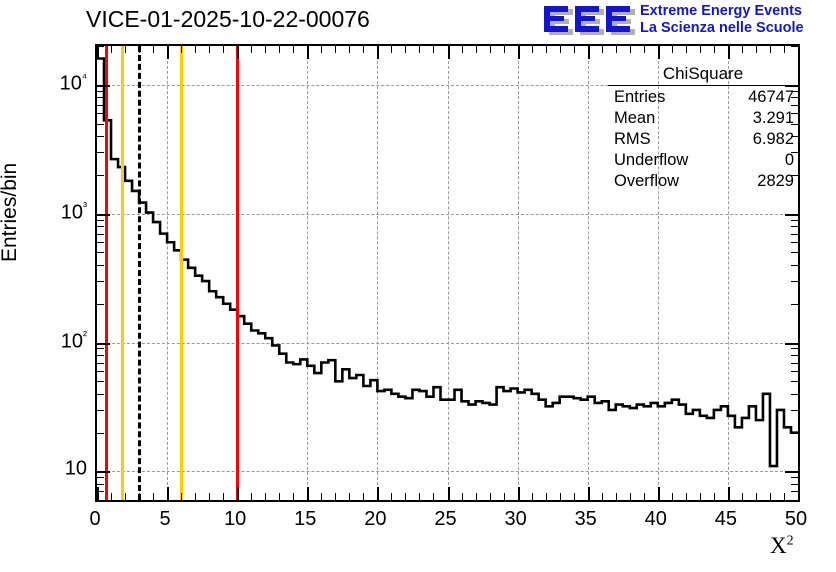  What do you see at coordinates (237, 273) in the screenshot?
I see `marker-line-red-upper` at bounding box center [237, 273].